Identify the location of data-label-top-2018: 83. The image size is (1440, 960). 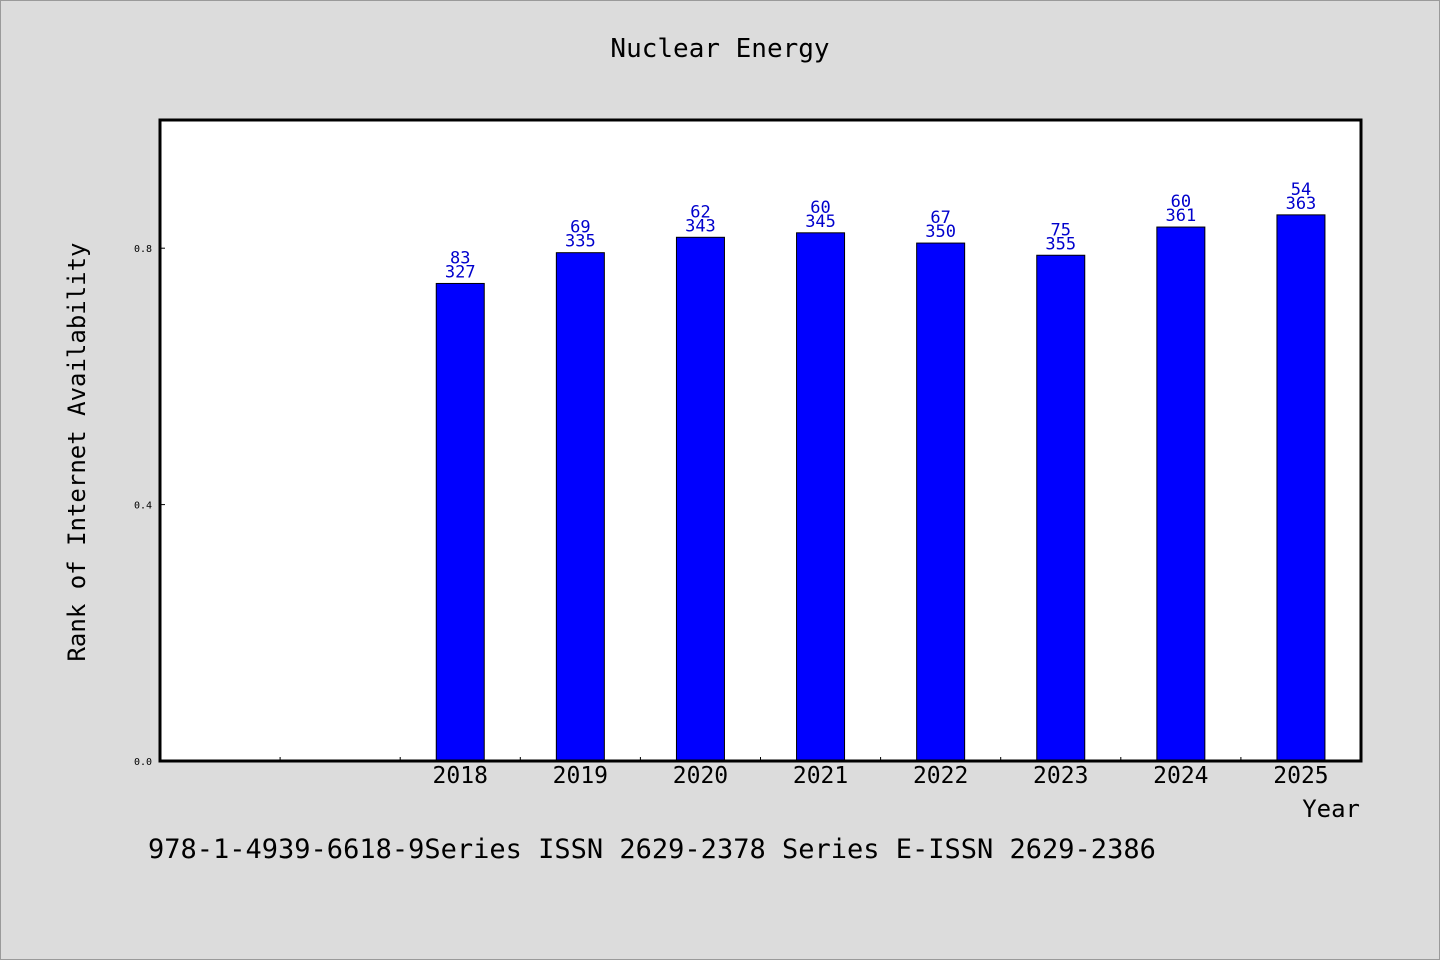
(460, 258).